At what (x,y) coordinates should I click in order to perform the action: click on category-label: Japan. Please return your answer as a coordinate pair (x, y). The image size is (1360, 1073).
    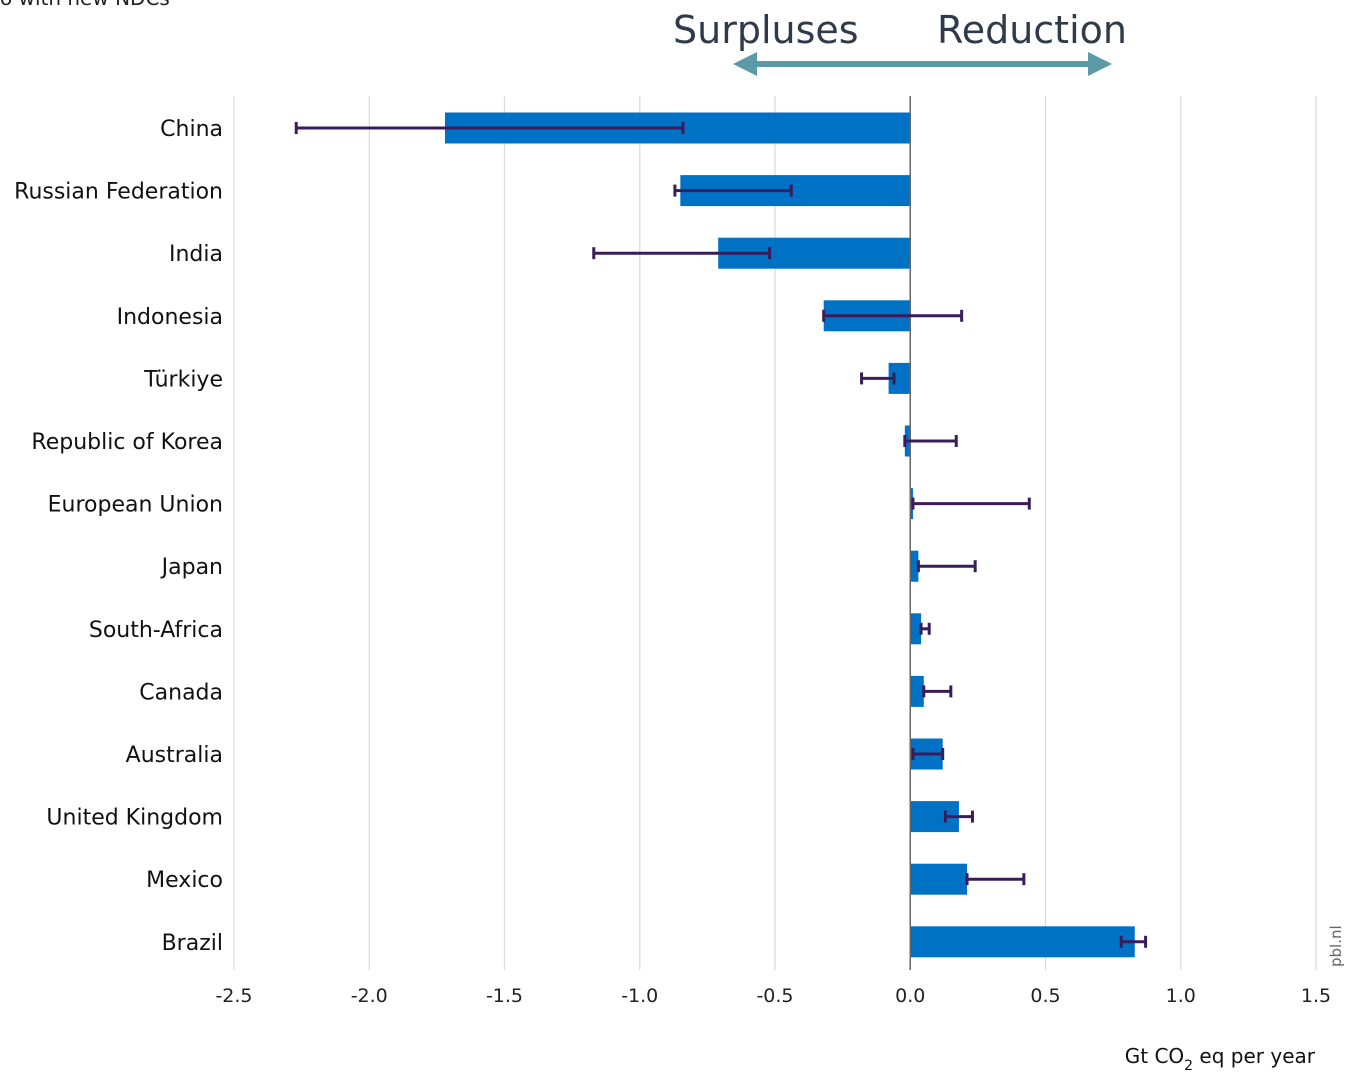
    Looking at the image, I should click on (191, 567).